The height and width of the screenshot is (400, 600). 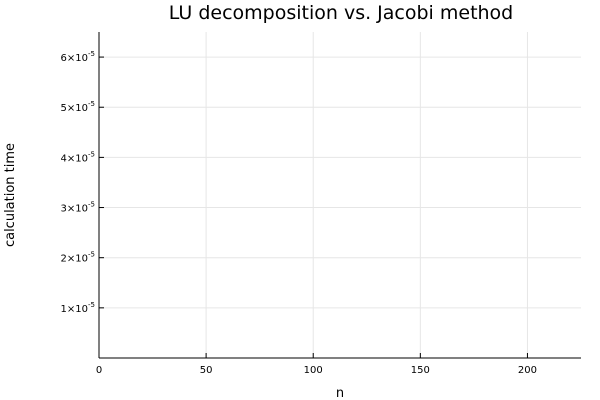 I want to click on x-tick-label: 150, so click(x=420, y=370).